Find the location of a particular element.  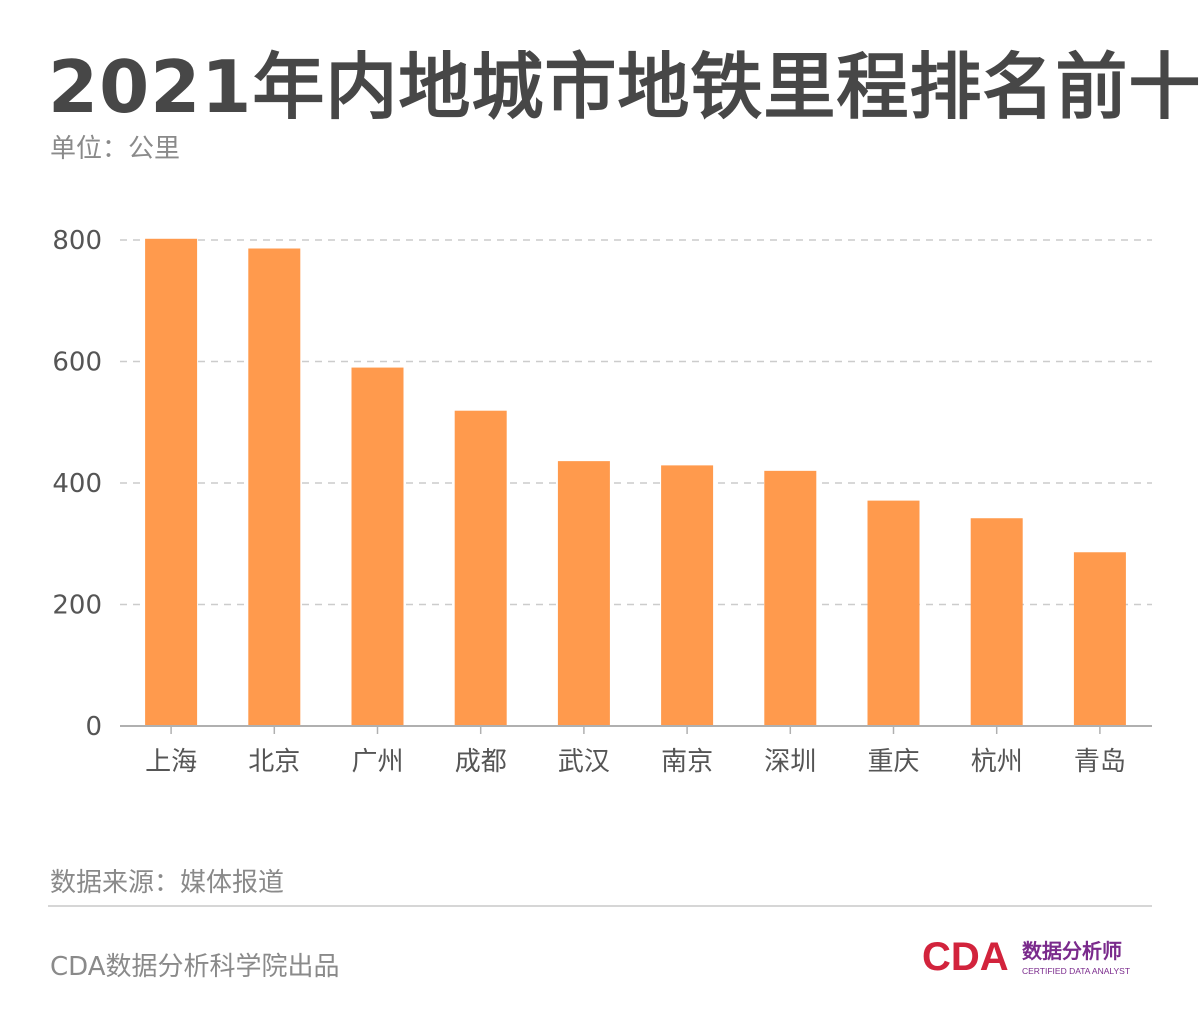

cda-logo: CDA 数据分析师 CERTIFIED DATA ANALYST is located at coordinates (1026, 957).